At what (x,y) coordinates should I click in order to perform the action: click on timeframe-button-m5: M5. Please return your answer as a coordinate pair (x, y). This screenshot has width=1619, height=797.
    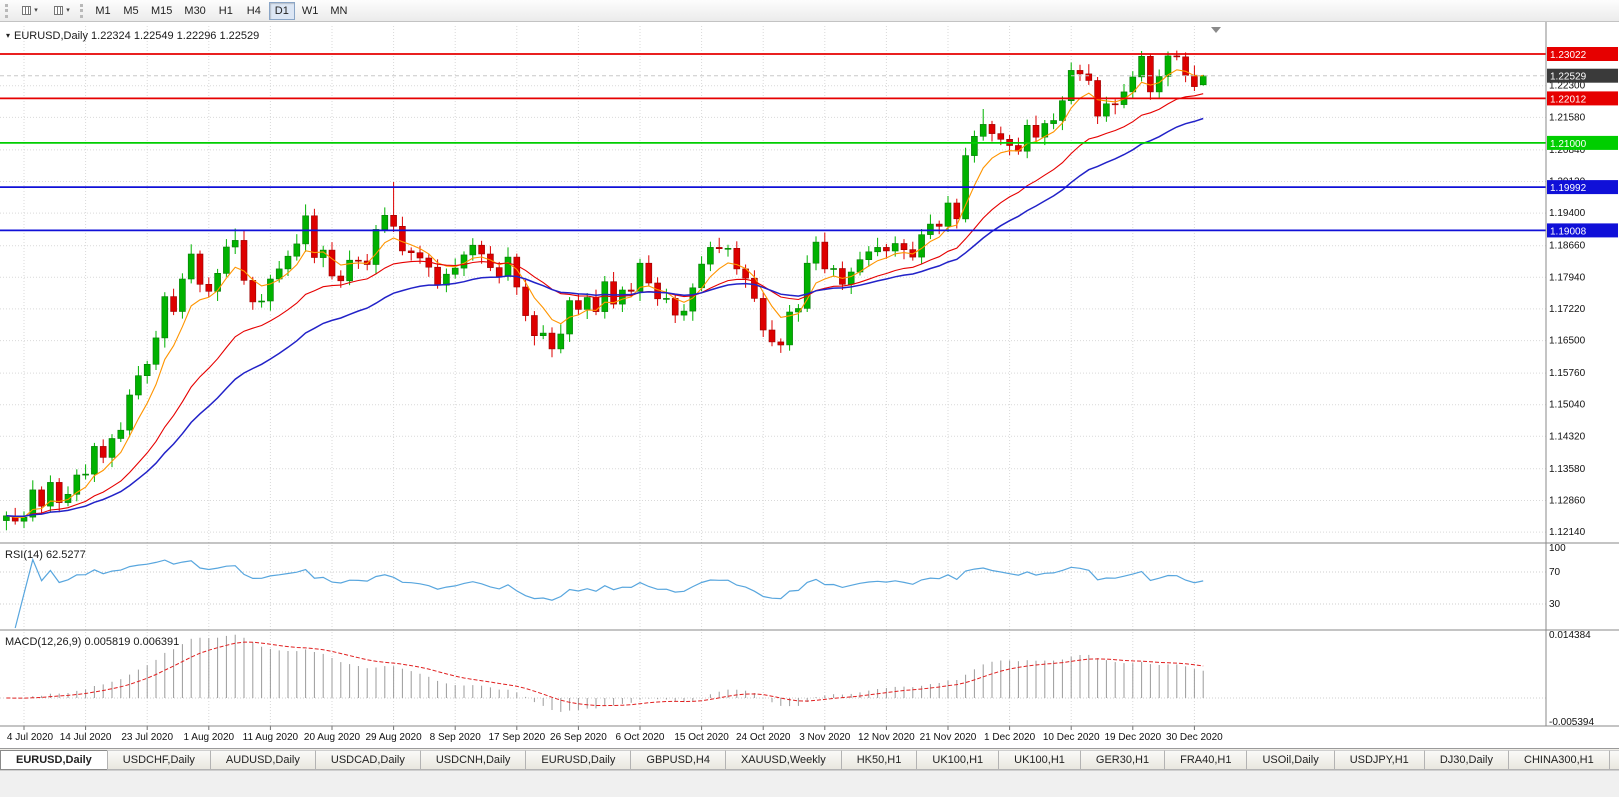
    Looking at the image, I should click on (131, 11).